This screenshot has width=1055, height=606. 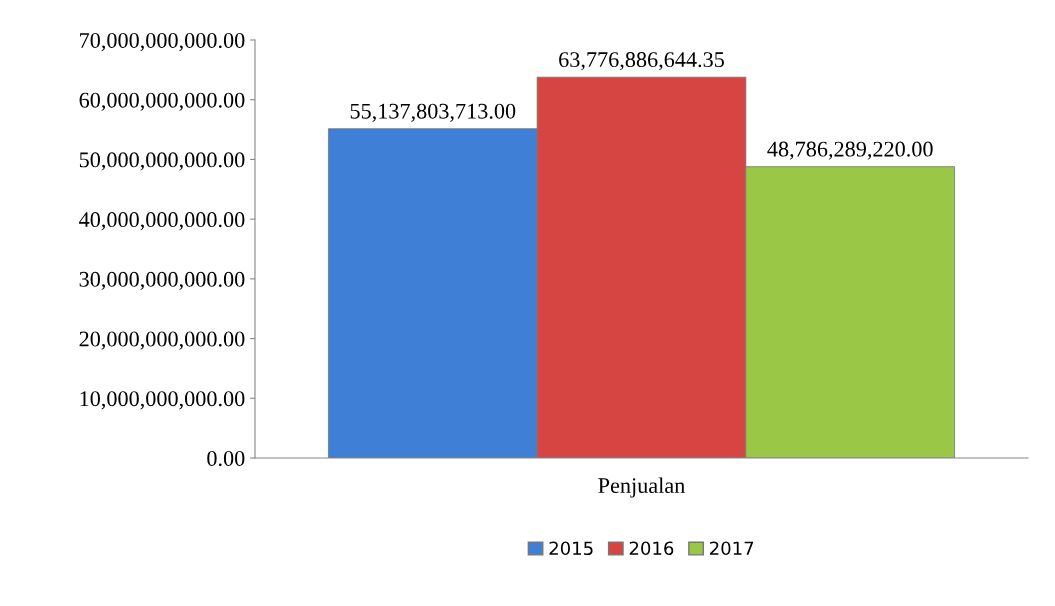 What do you see at coordinates (571, 548) in the screenshot?
I see `legend-label: 2015` at bounding box center [571, 548].